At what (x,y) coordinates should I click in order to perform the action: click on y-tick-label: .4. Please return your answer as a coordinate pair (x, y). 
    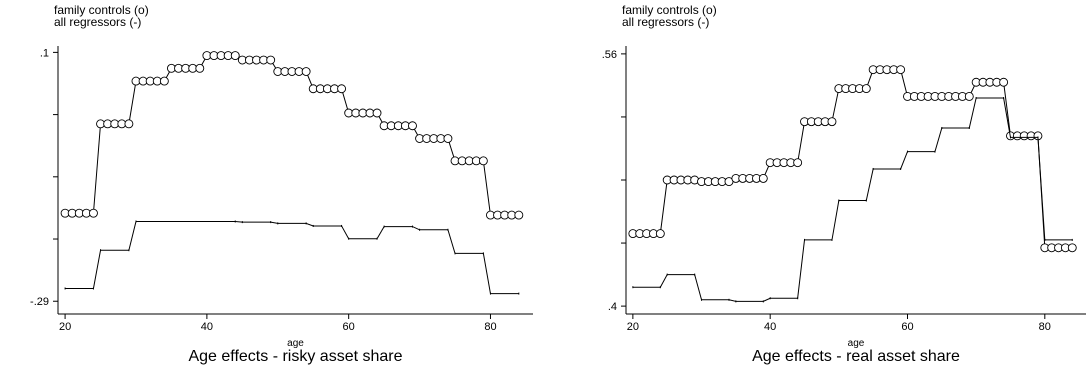
    Looking at the image, I should click on (612, 307).